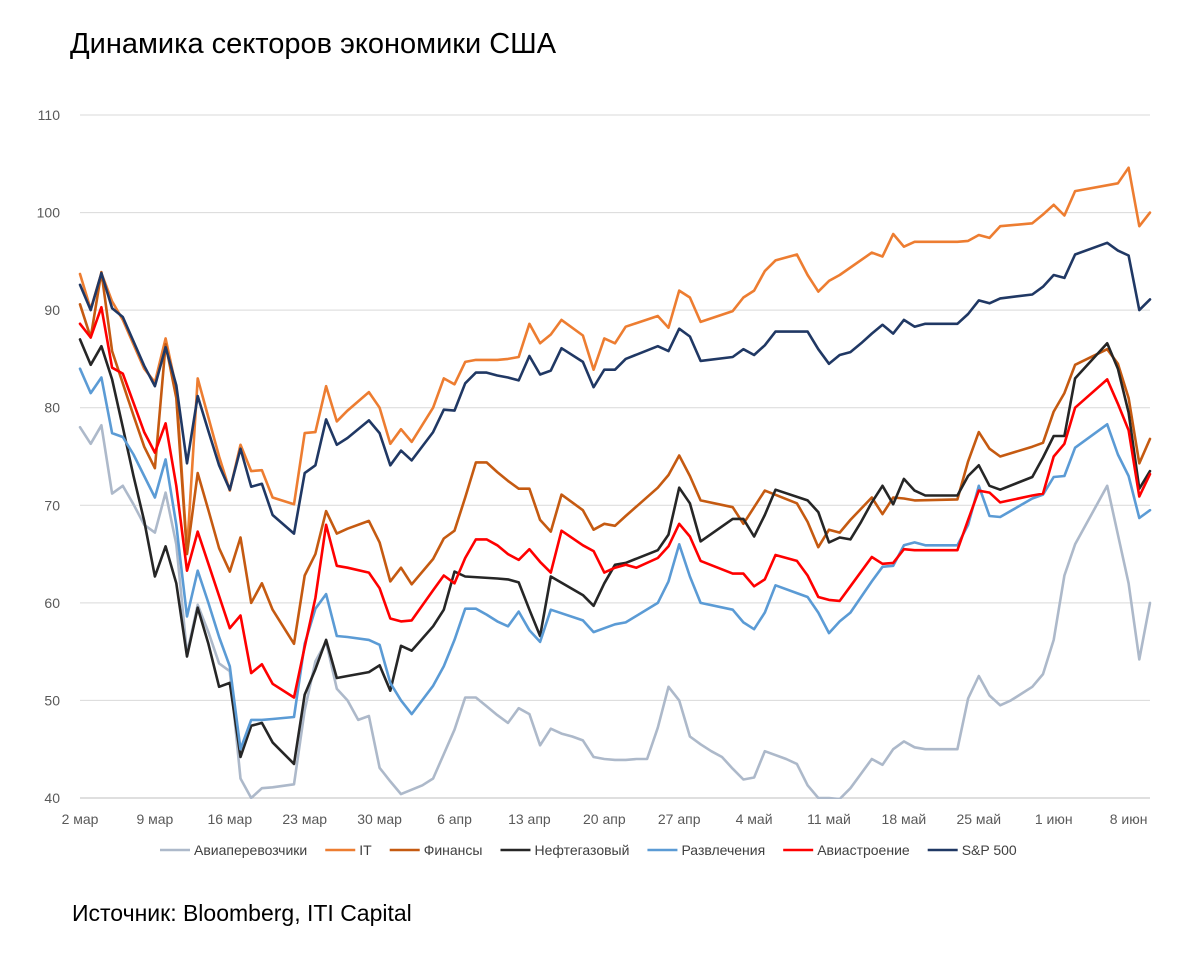  Describe the element at coordinates (49, 115) in the screenshot. I see `y-tick-label: 110` at that location.